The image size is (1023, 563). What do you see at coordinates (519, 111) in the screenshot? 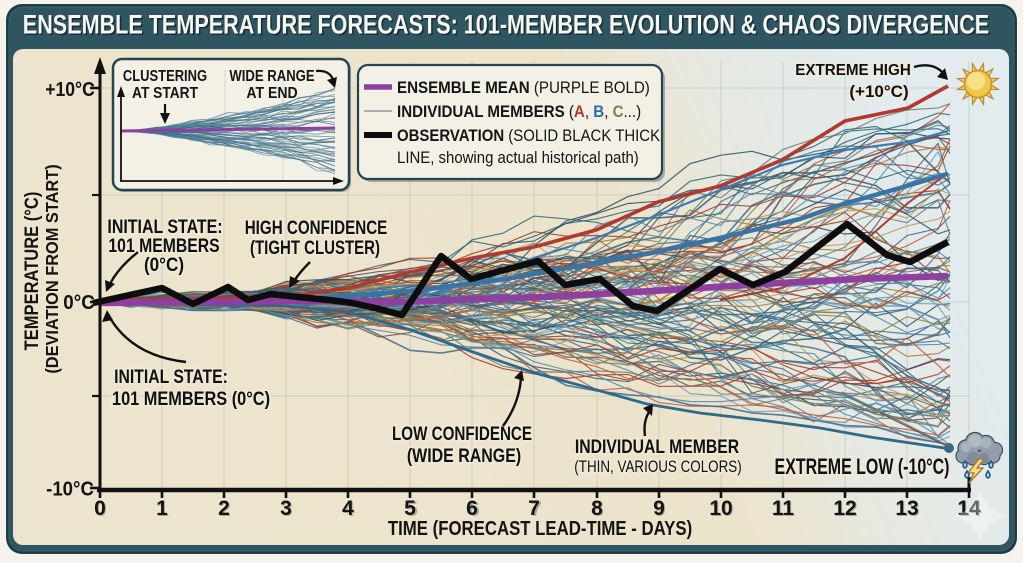
I see `svg-text:INDIVIDUAL MEMBERS (A, B, C...: INDIVIDUAL MEMBERS (A, B, C...)` at bounding box center [519, 111].